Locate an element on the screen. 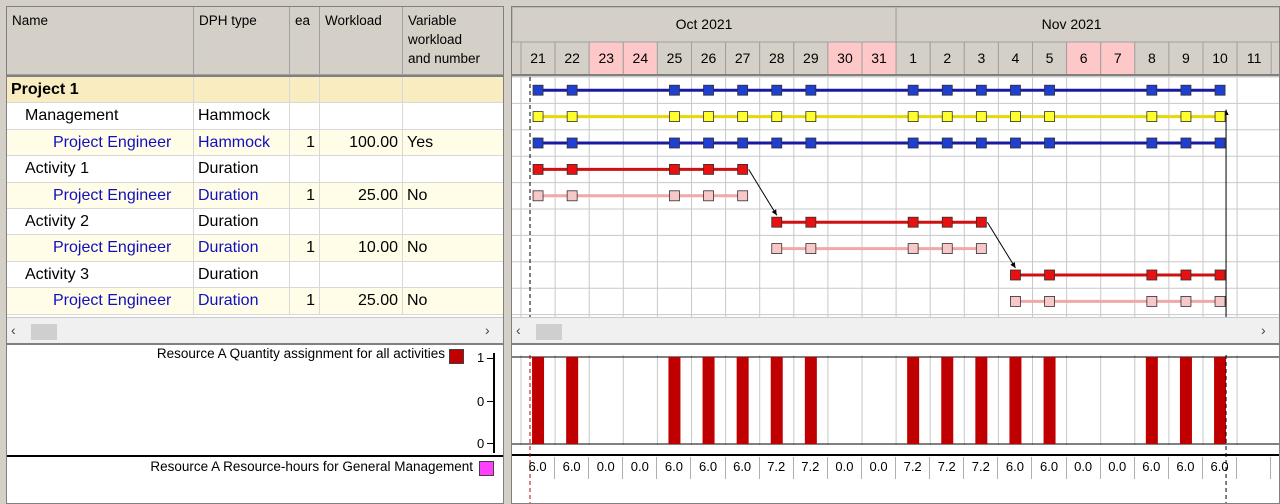  column-header-dph-type: DPH type is located at coordinates (242, 41).